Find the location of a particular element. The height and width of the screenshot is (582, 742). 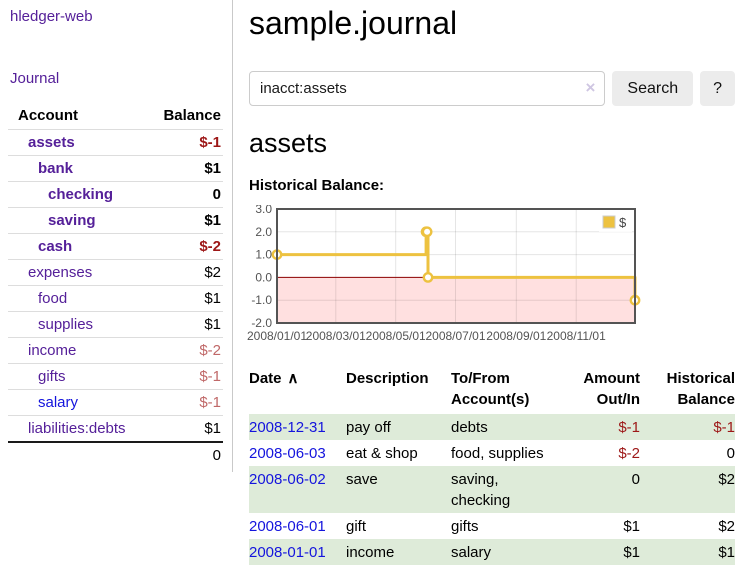

transaction-accounts: gifts is located at coordinates (465, 526).